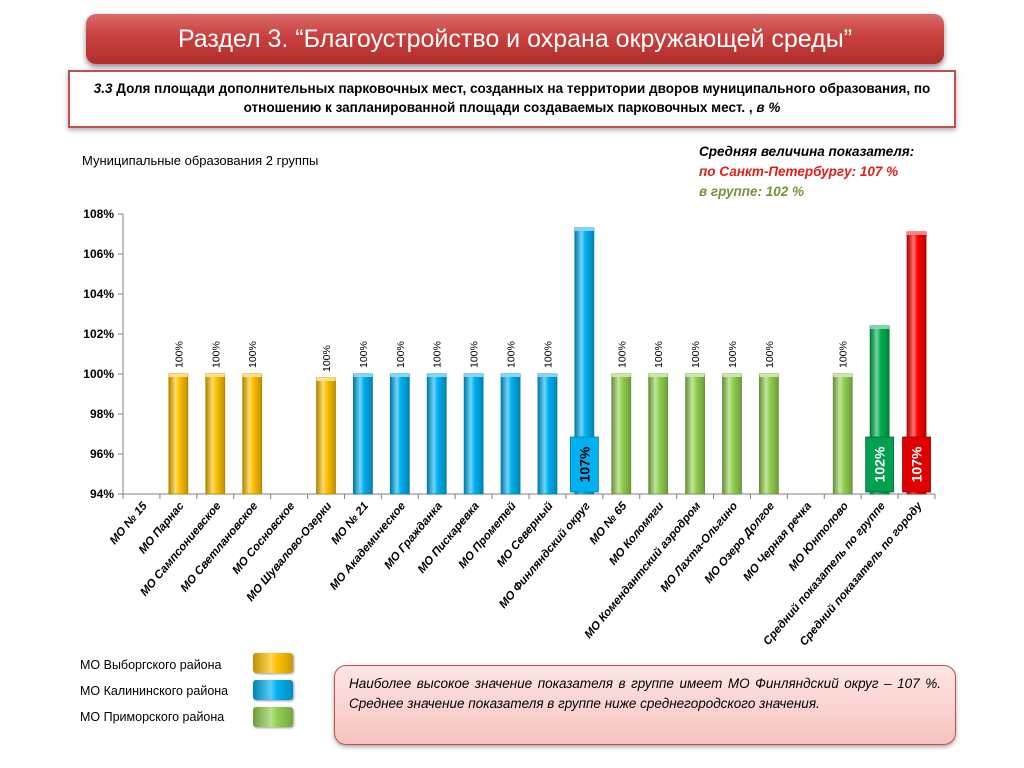  Describe the element at coordinates (799, 171) in the screenshot. I see `average-city: по Санкт-Петербургу: 107 %` at that location.